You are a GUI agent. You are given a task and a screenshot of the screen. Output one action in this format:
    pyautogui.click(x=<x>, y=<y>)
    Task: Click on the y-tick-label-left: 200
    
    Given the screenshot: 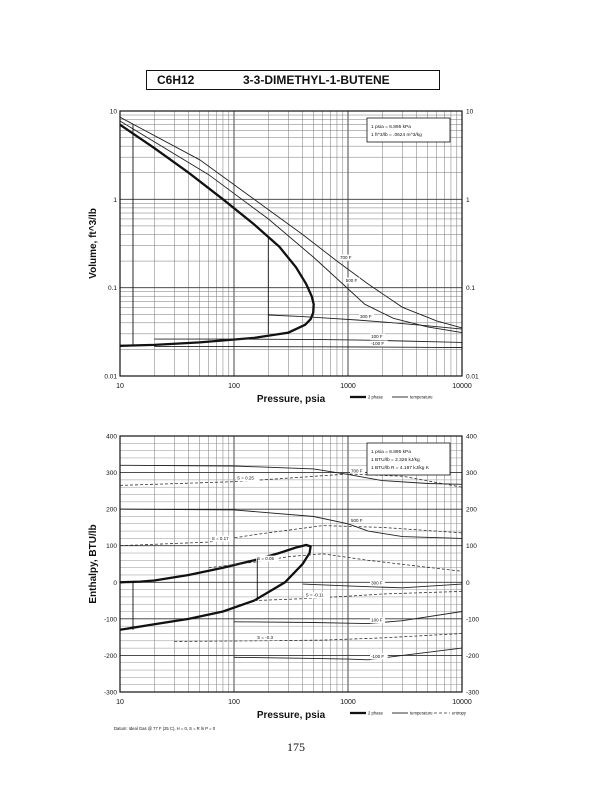 What is the action you would take?
    pyautogui.click(x=111, y=510)
    